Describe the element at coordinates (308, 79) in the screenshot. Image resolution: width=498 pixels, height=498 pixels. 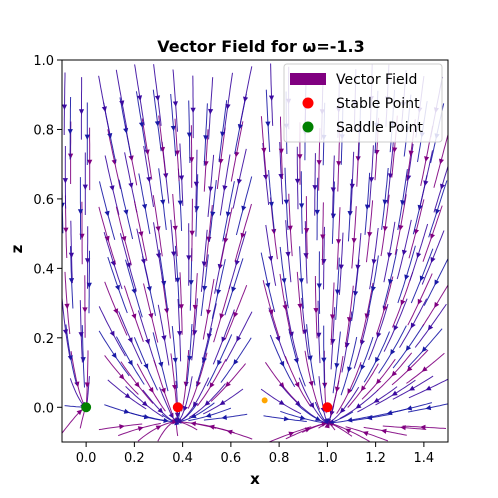
I see `legend-swatch-vector-field` at that location.